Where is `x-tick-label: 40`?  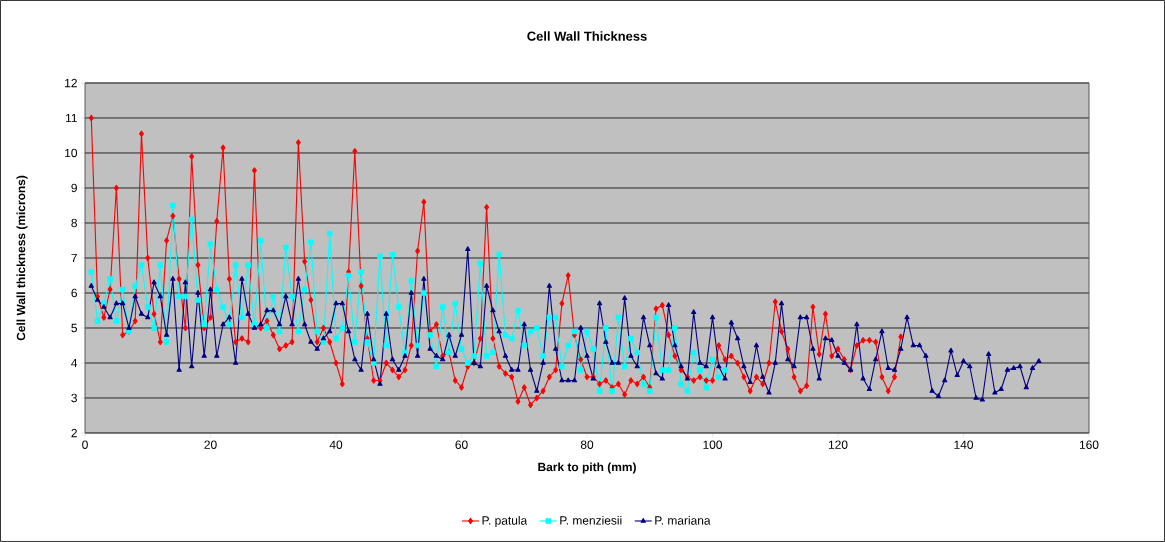 x-tick-label: 40 is located at coordinates (336, 444).